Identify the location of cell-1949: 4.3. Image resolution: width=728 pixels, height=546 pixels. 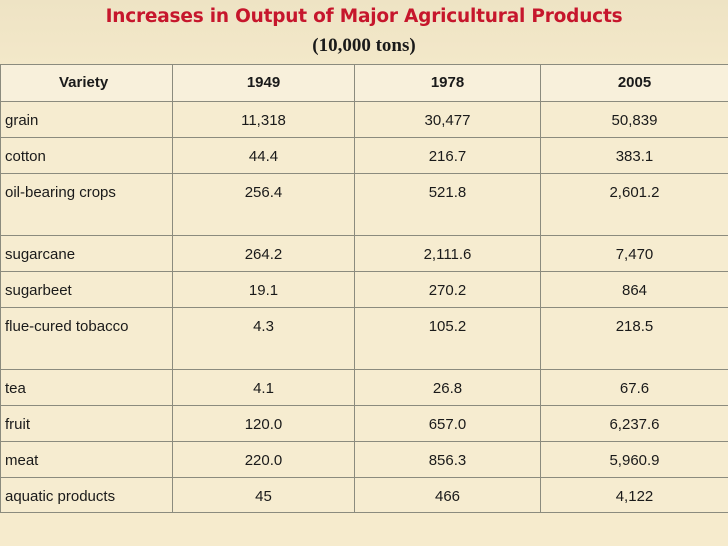
(263, 338).